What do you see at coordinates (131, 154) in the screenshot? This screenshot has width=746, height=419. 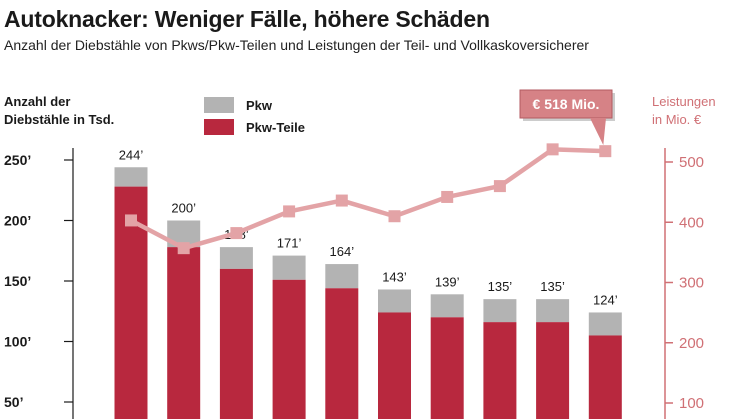 I see `bar-total-label: 244’` at bounding box center [131, 154].